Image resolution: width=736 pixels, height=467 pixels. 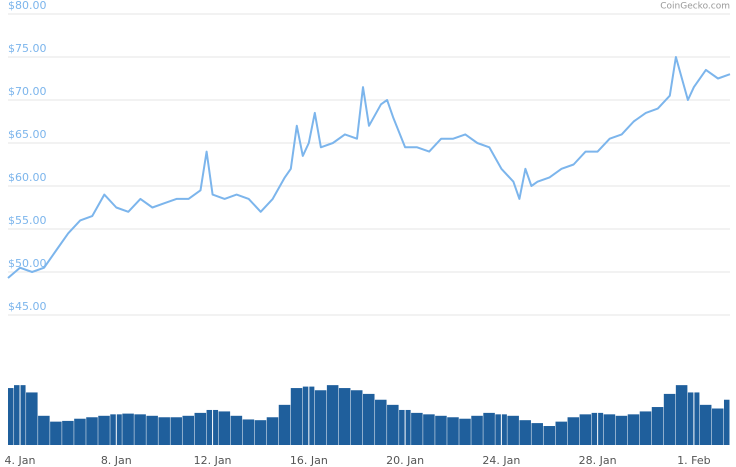 I want to click on y-tick-label: $55.00, so click(x=27, y=220).